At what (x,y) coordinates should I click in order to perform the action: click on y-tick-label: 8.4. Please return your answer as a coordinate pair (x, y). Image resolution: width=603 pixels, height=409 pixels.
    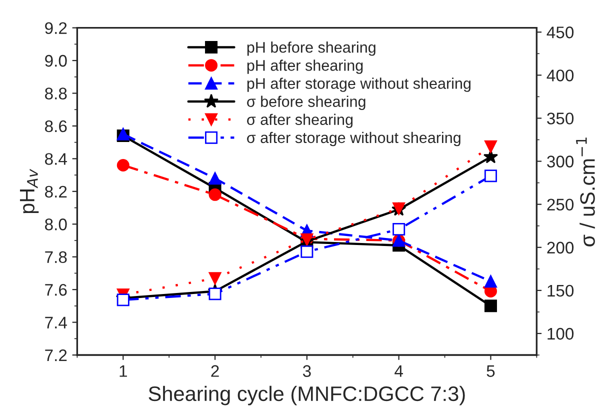
    Looking at the image, I should click on (56, 159).